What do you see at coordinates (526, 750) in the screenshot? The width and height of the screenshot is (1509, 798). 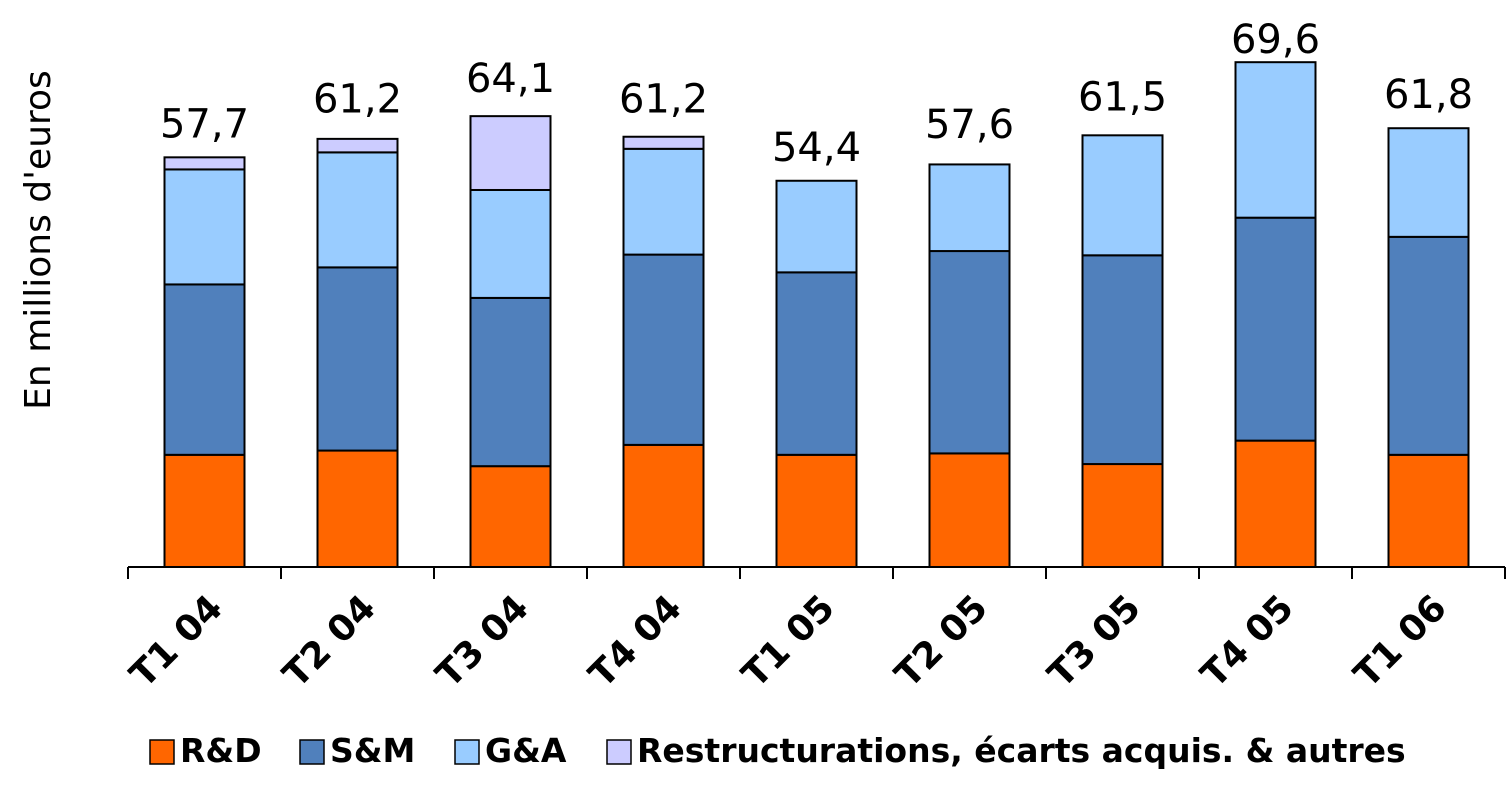 I see `legend-label-ga: G&A` at bounding box center [526, 750].